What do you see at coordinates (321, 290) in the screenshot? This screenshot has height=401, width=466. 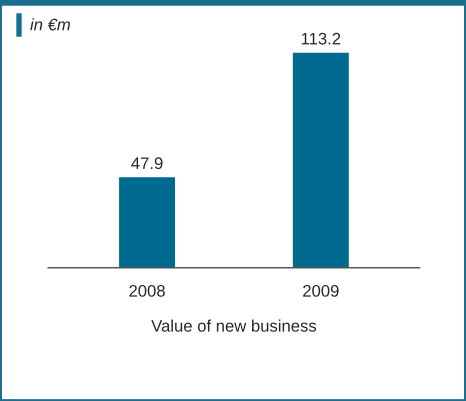 I see `x-tick-label: 2009` at bounding box center [321, 290].